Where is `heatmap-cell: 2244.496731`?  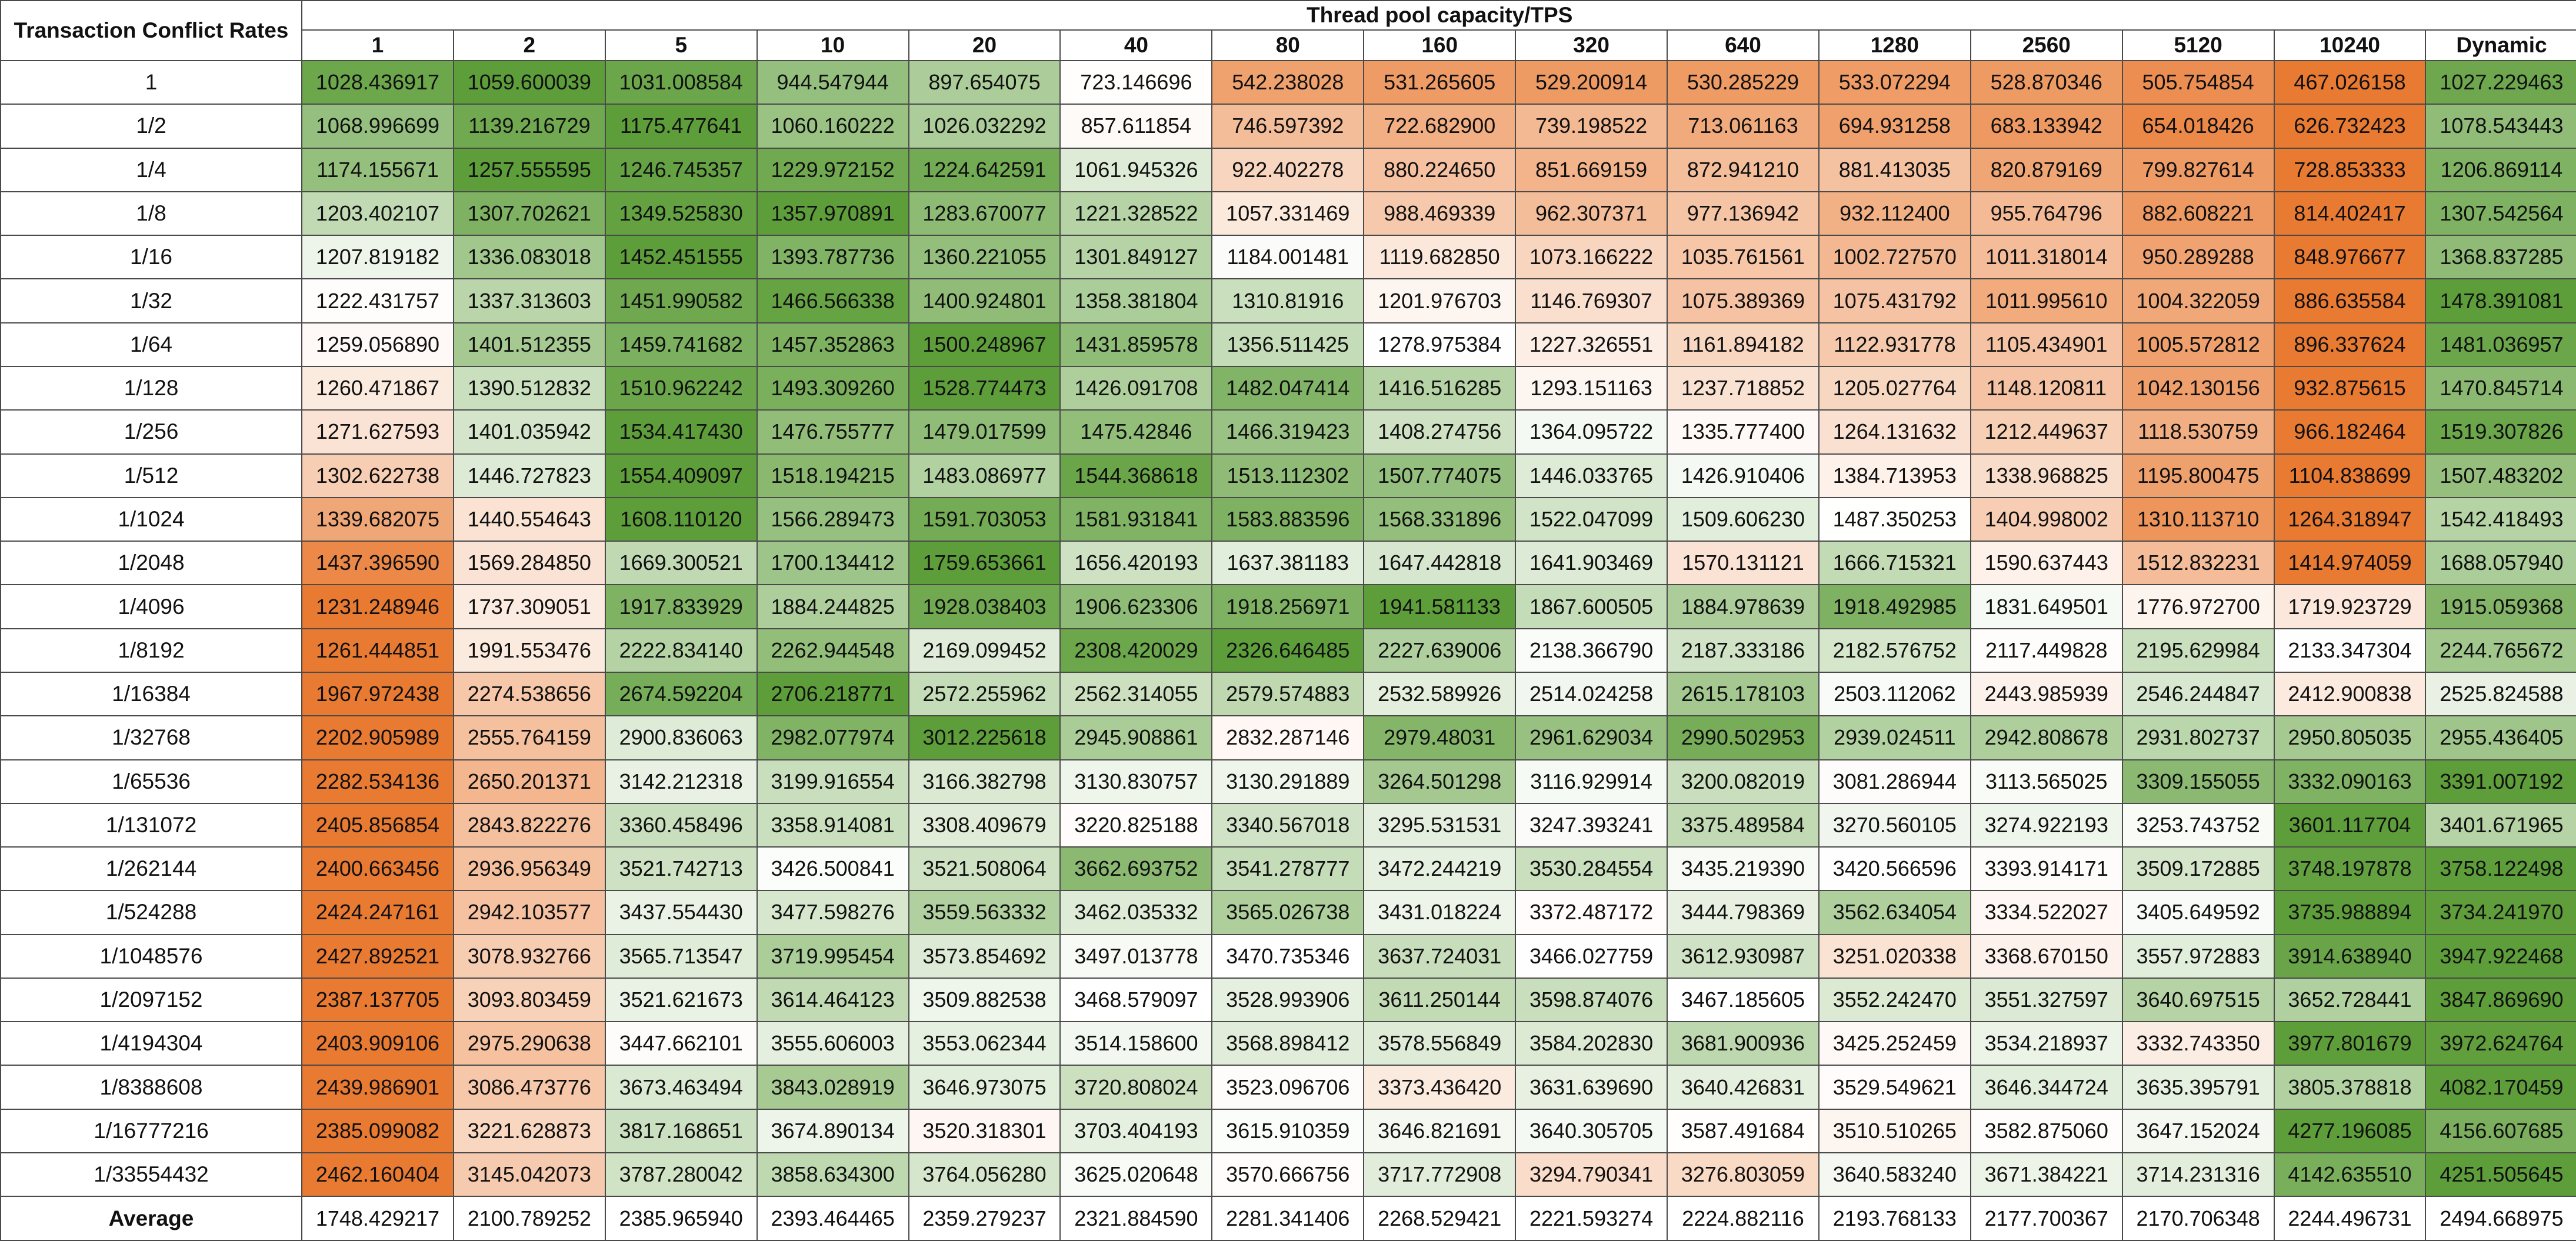 heatmap-cell: 2244.496731 is located at coordinates (2350, 1218).